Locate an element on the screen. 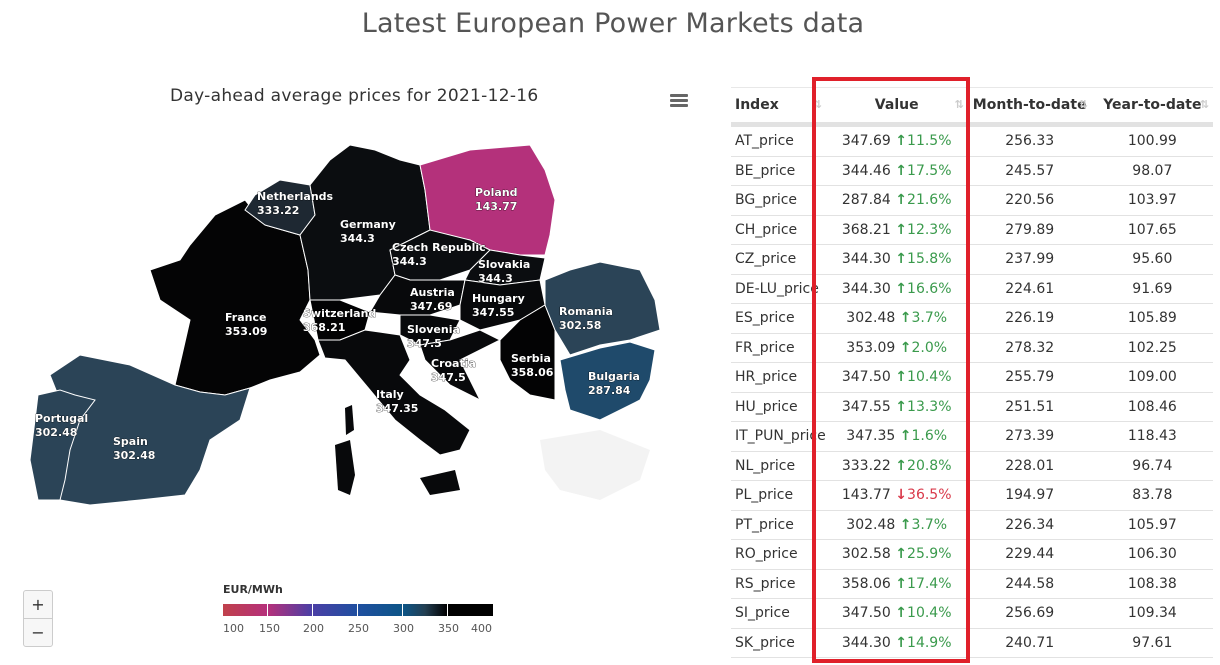 The height and width of the screenshot is (665, 1220). header-value: Value ⇅ is located at coordinates (896, 107).